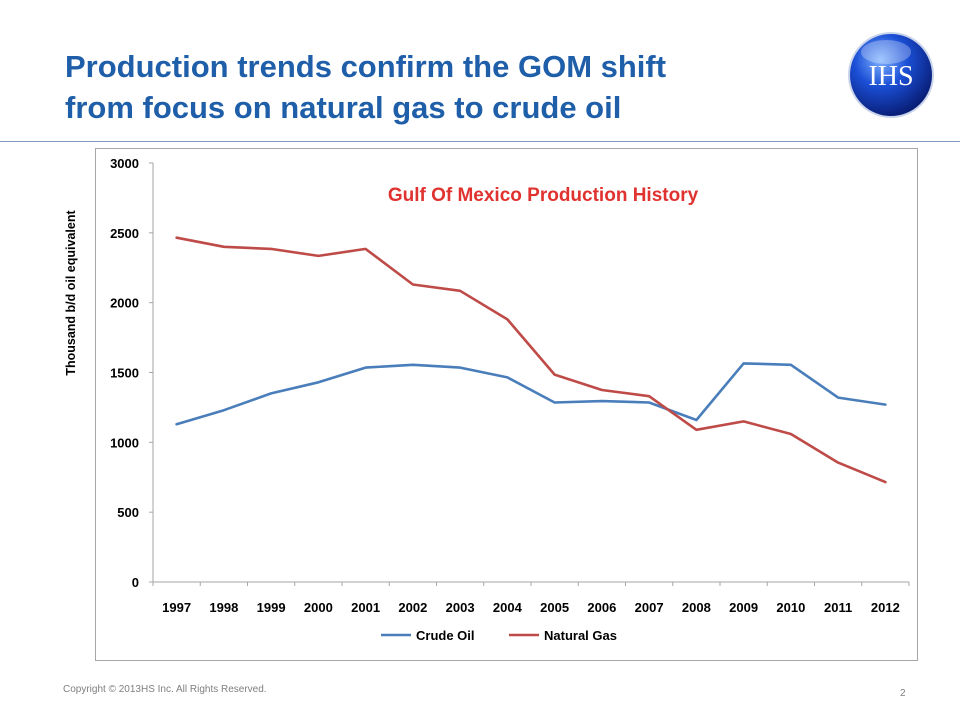 Image resolution: width=960 pixels, height=720 pixels. What do you see at coordinates (124, 303) in the screenshot?
I see `y-tick-label: 2000` at bounding box center [124, 303].